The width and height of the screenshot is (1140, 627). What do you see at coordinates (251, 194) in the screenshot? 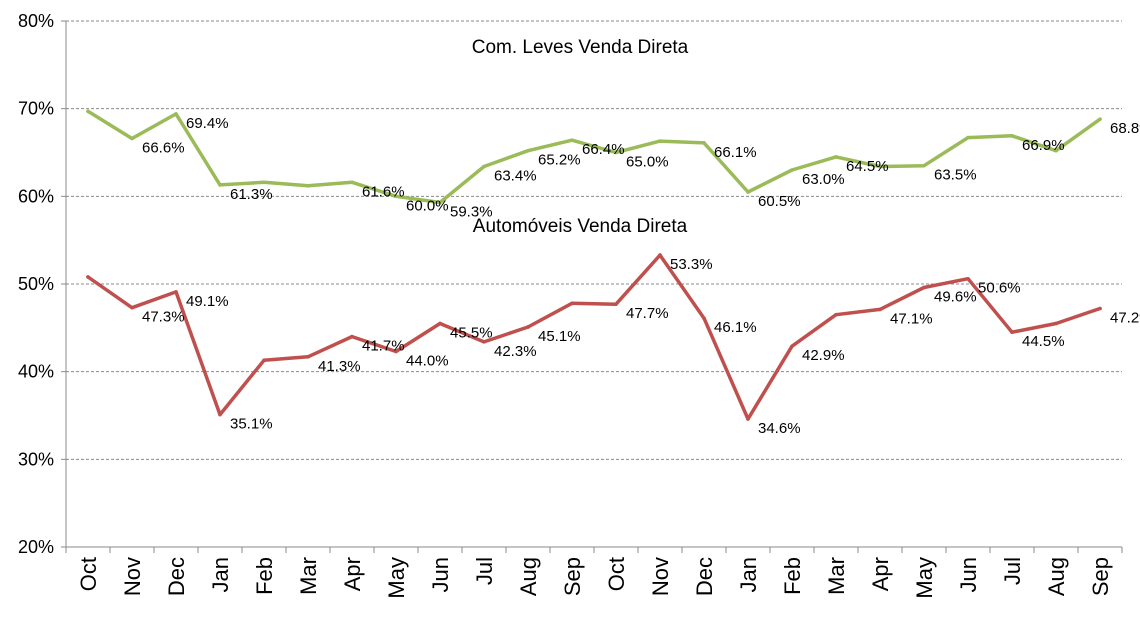
I see `data-label: 61.3%` at bounding box center [251, 194].